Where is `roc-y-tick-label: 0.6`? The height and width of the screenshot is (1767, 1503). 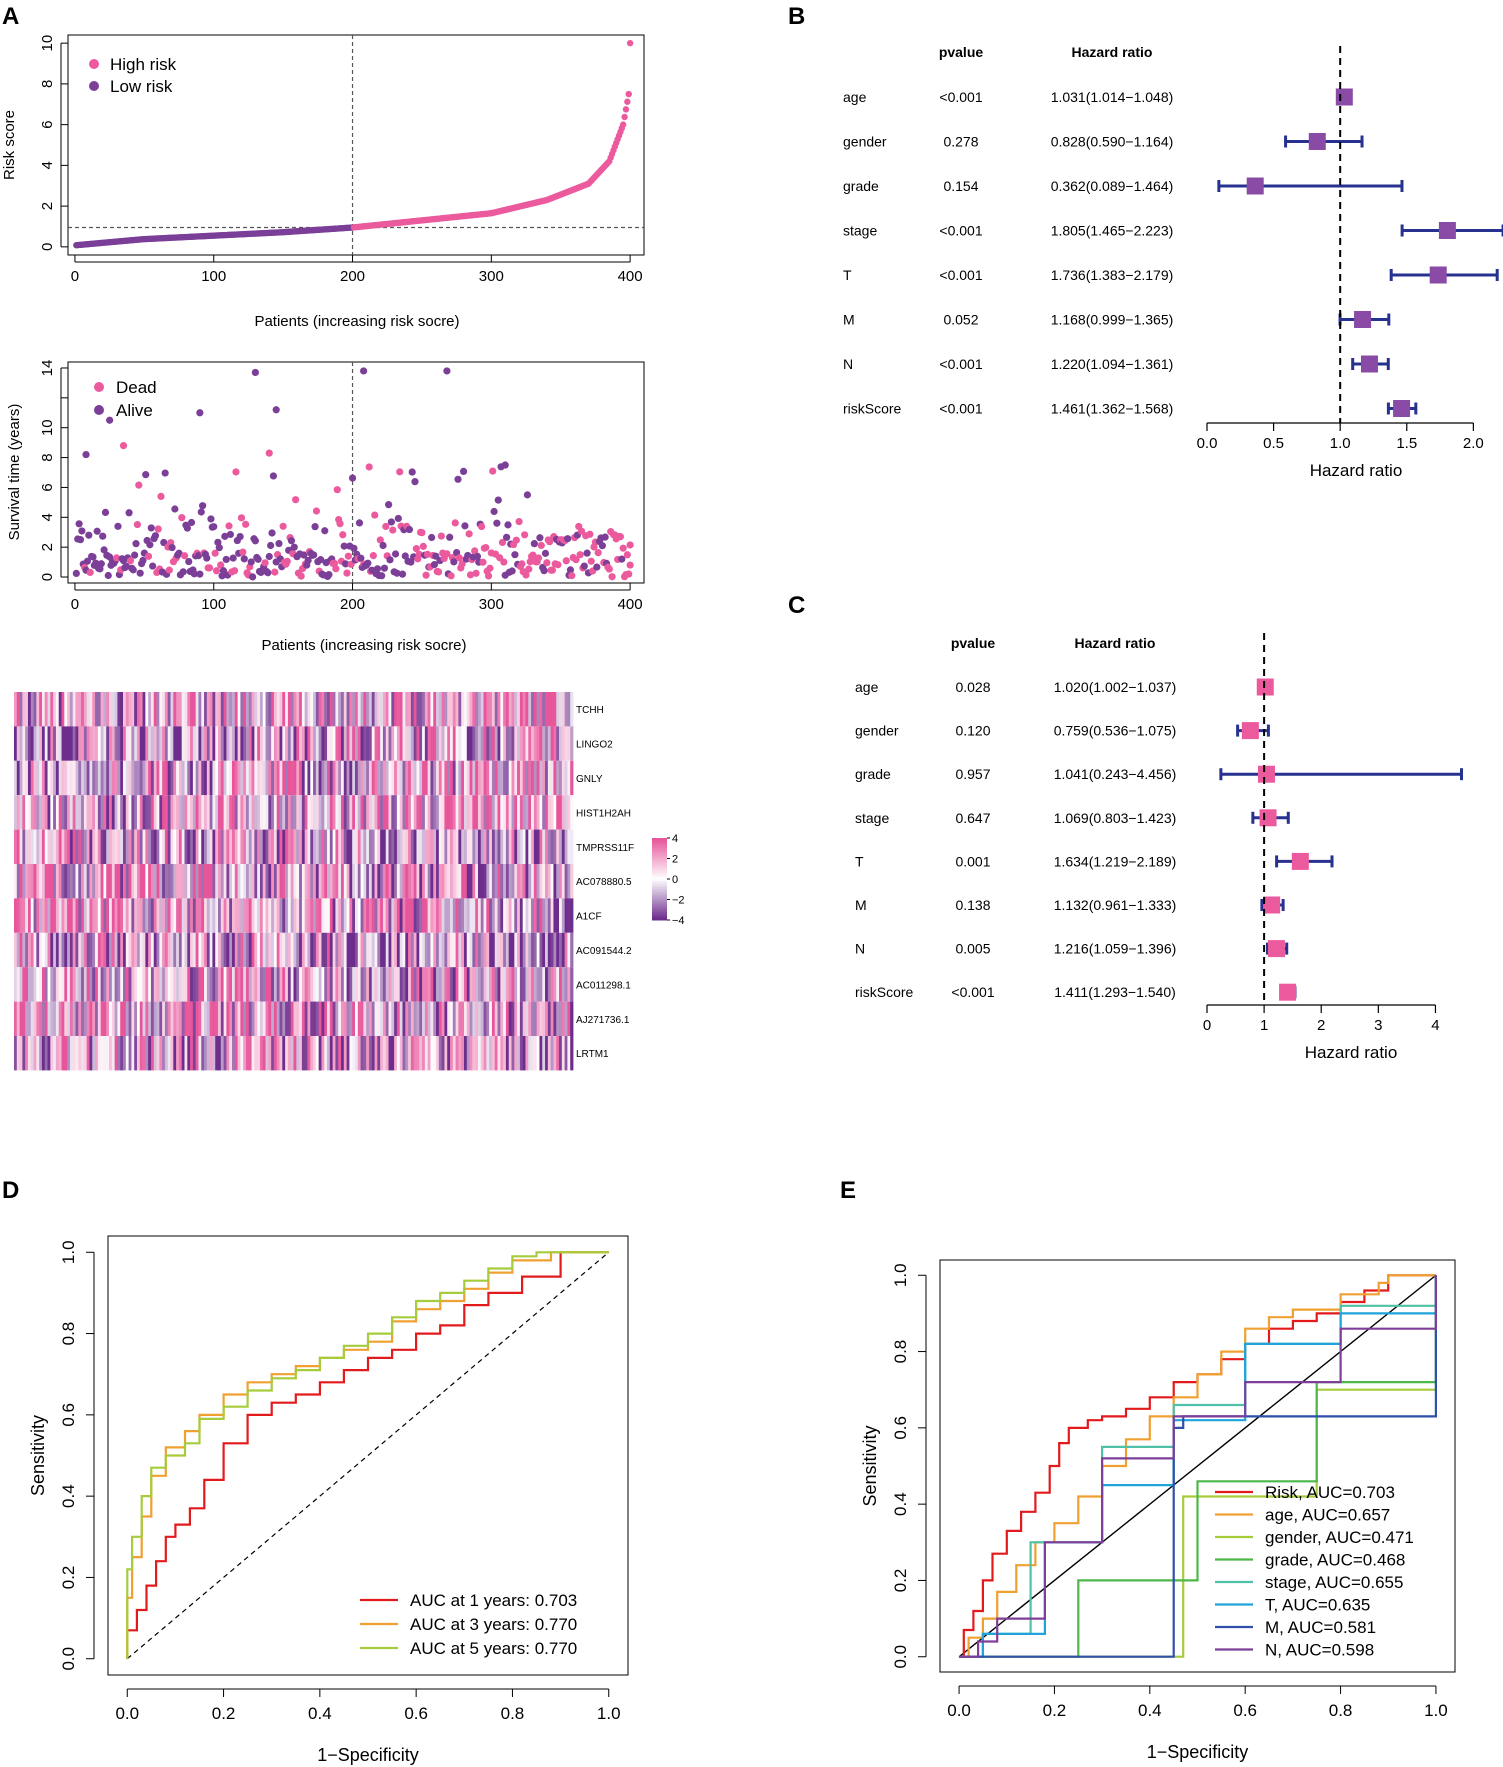 roc-y-tick-label: 0.6 is located at coordinates (68, 1415).